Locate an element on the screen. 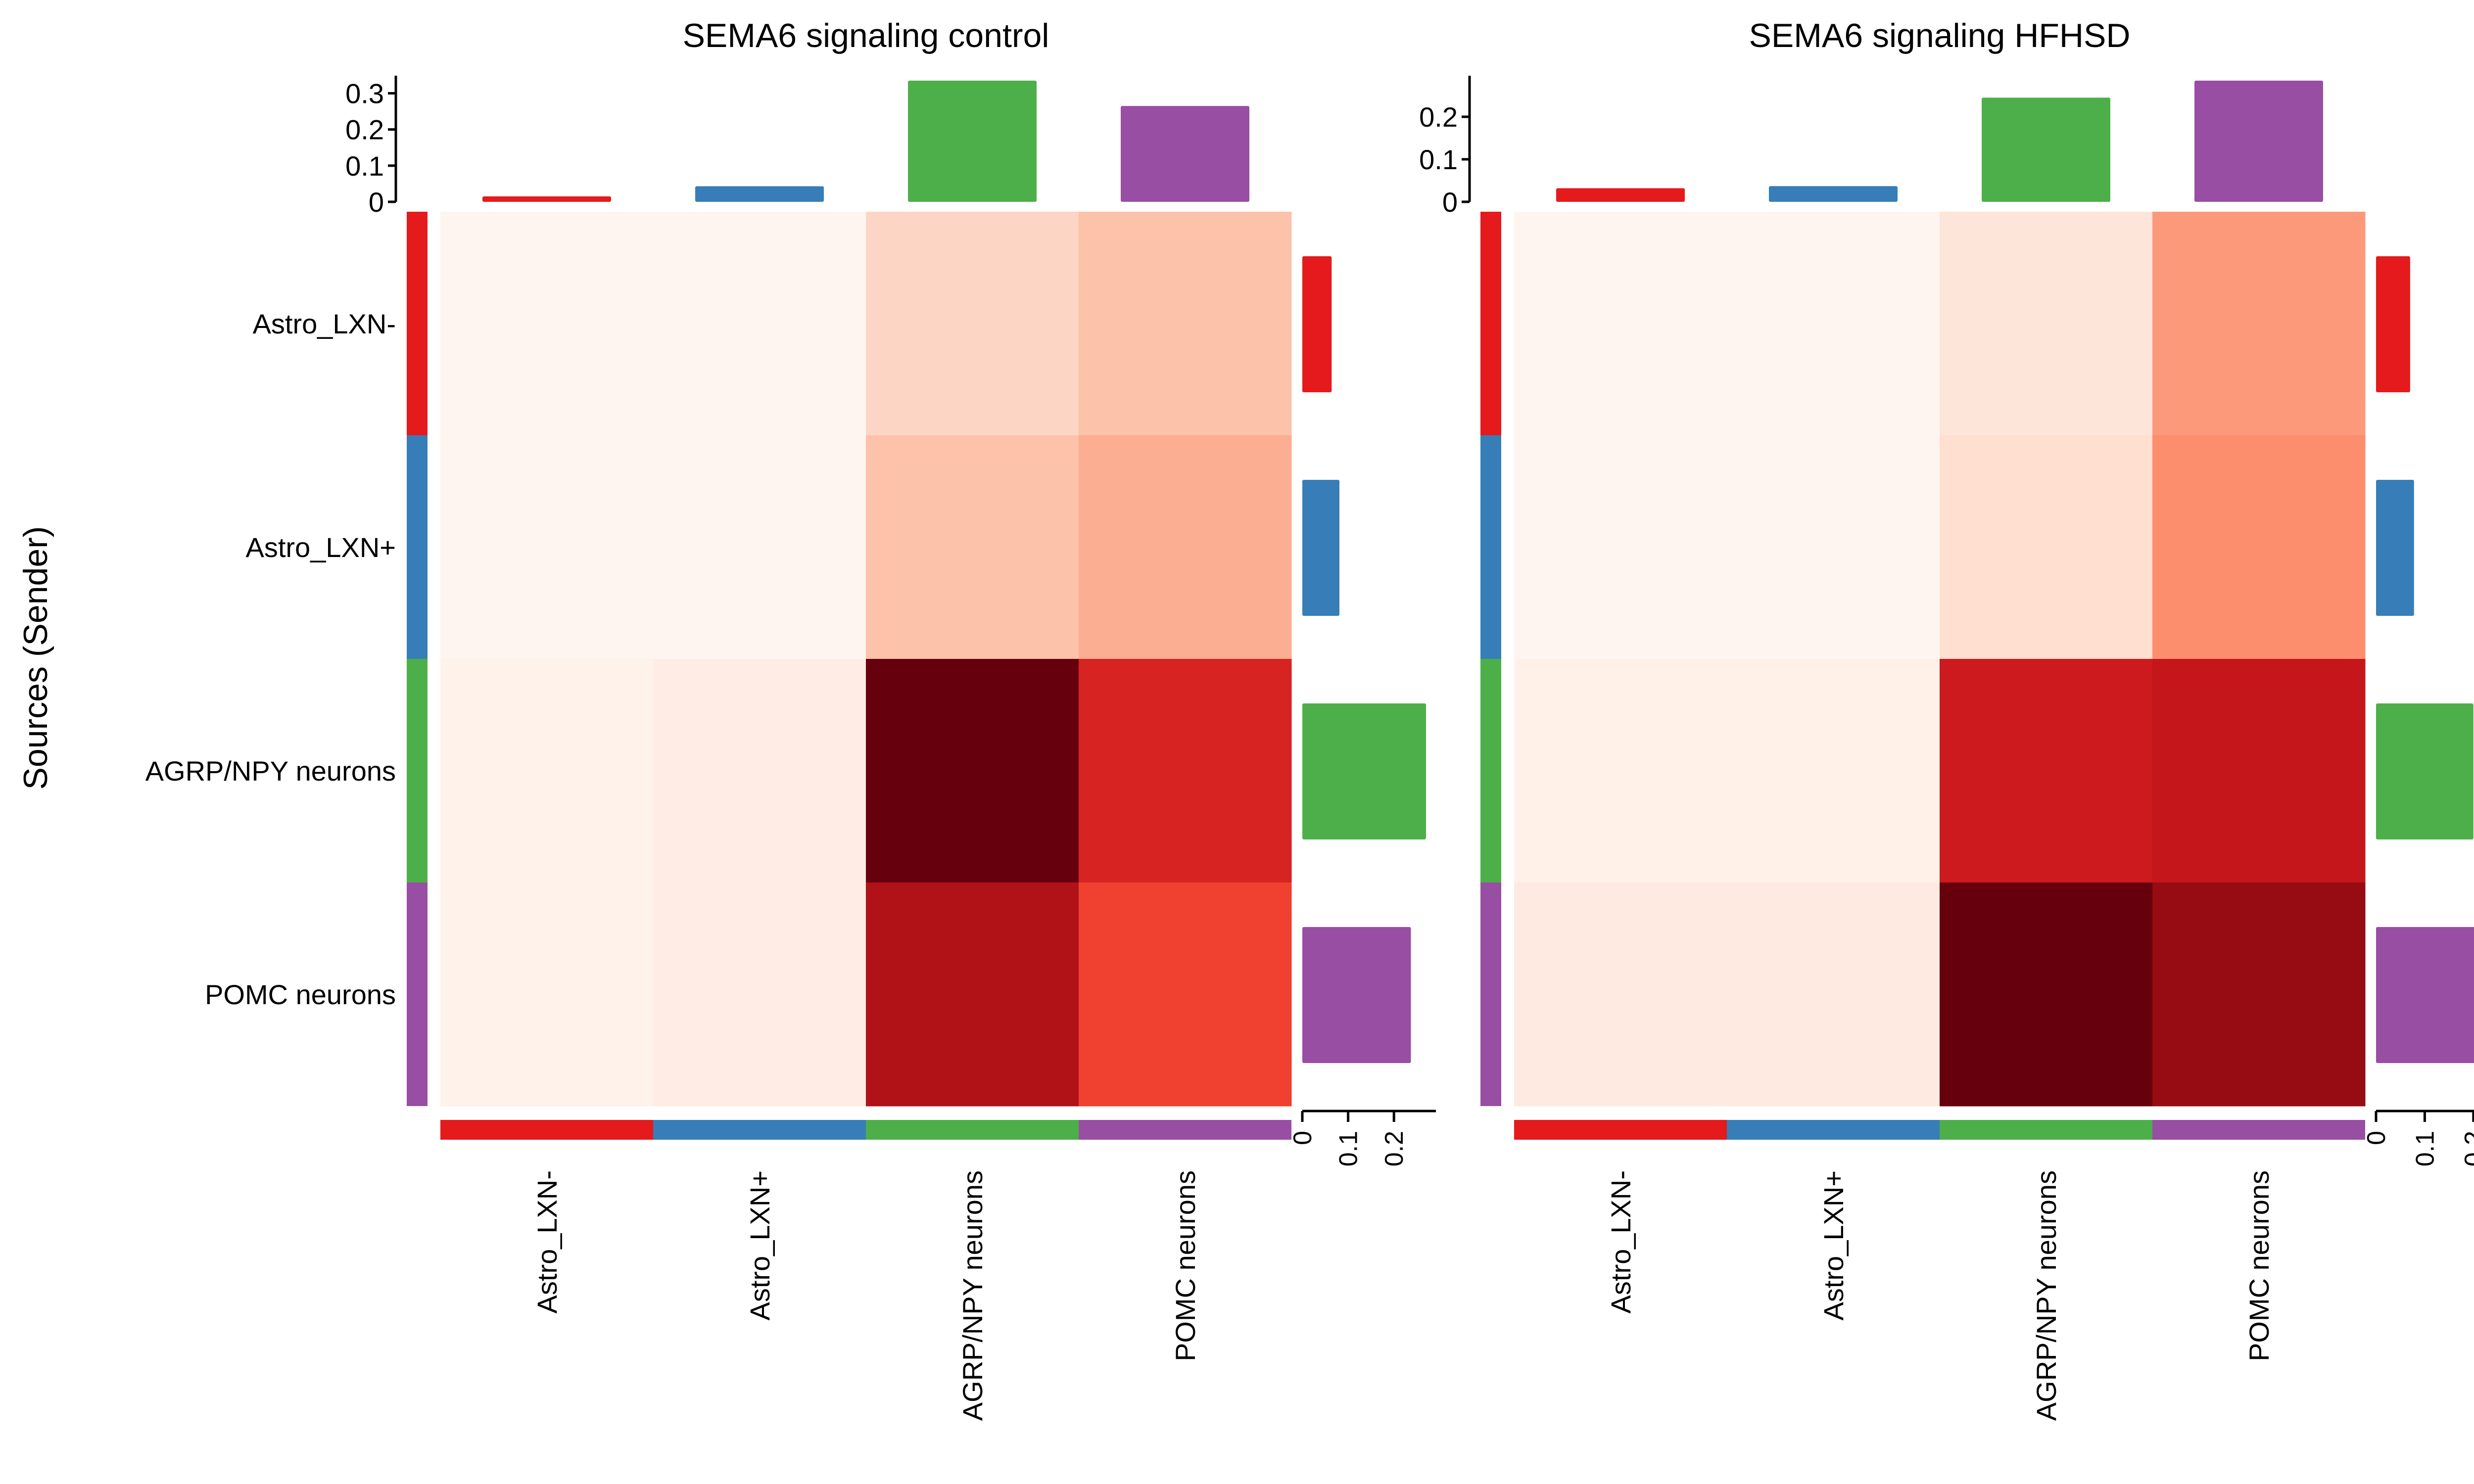 This screenshot has height=1484, width=2474. y-axis-label: Sources (Sender) is located at coordinates (35, 658).